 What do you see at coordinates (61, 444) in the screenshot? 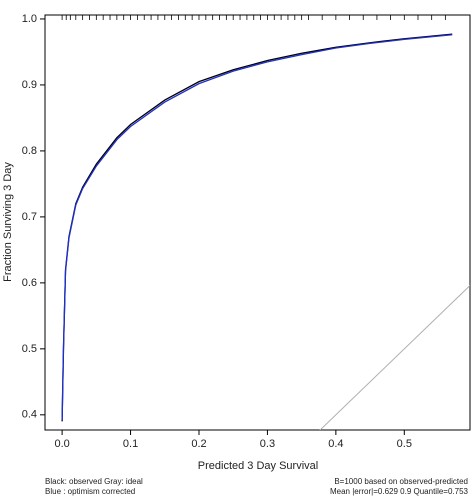
I see `x-tick-label: 0.0` at bounding box center [61, 444].